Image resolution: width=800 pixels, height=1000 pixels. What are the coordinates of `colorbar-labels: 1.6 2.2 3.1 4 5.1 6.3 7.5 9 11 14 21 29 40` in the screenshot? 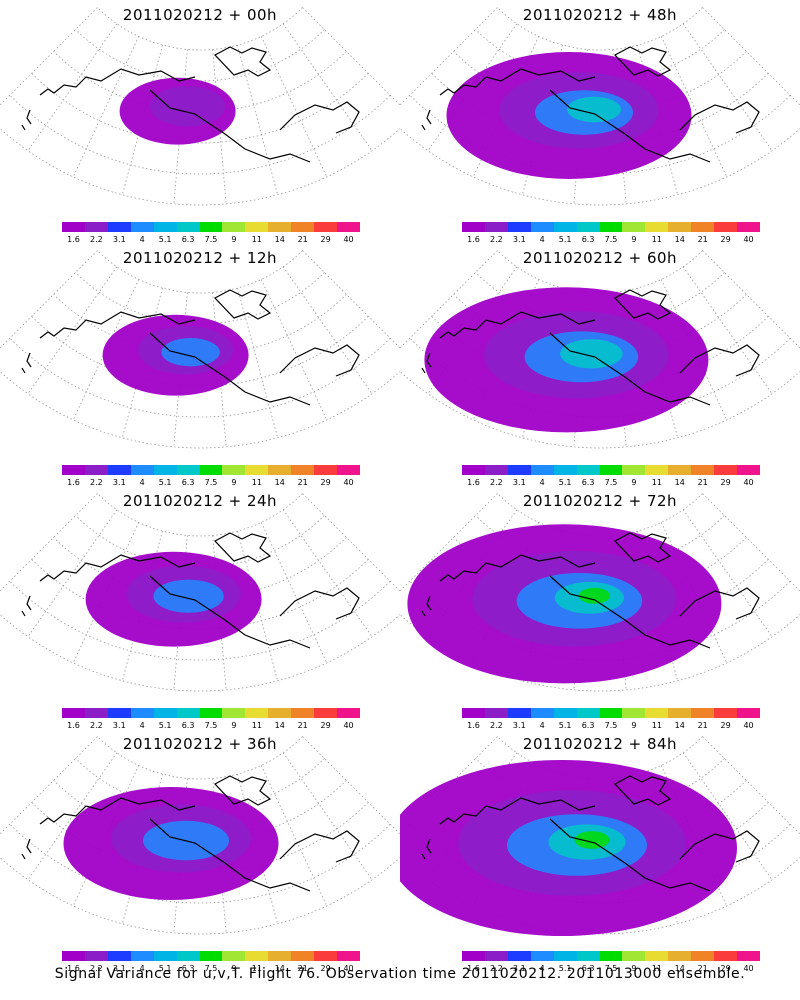 It's located at (611, 969).